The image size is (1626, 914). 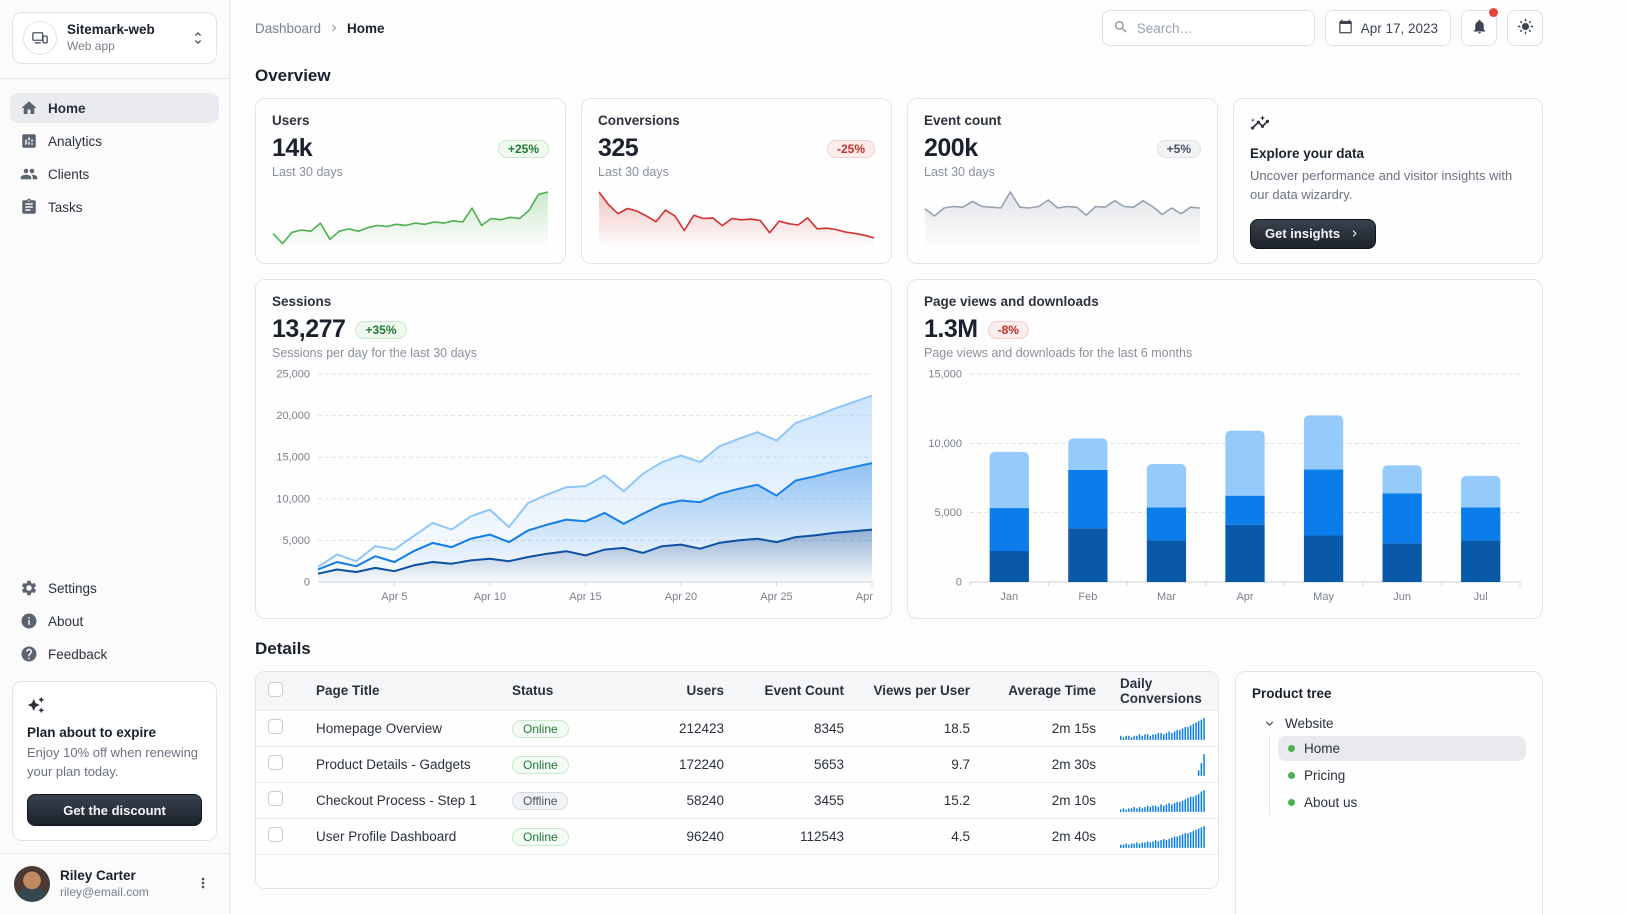 What do you see at coordinates (540, 800) in the screenshot?
I see `status-badge: Offline` at bounding box center [540, 800].